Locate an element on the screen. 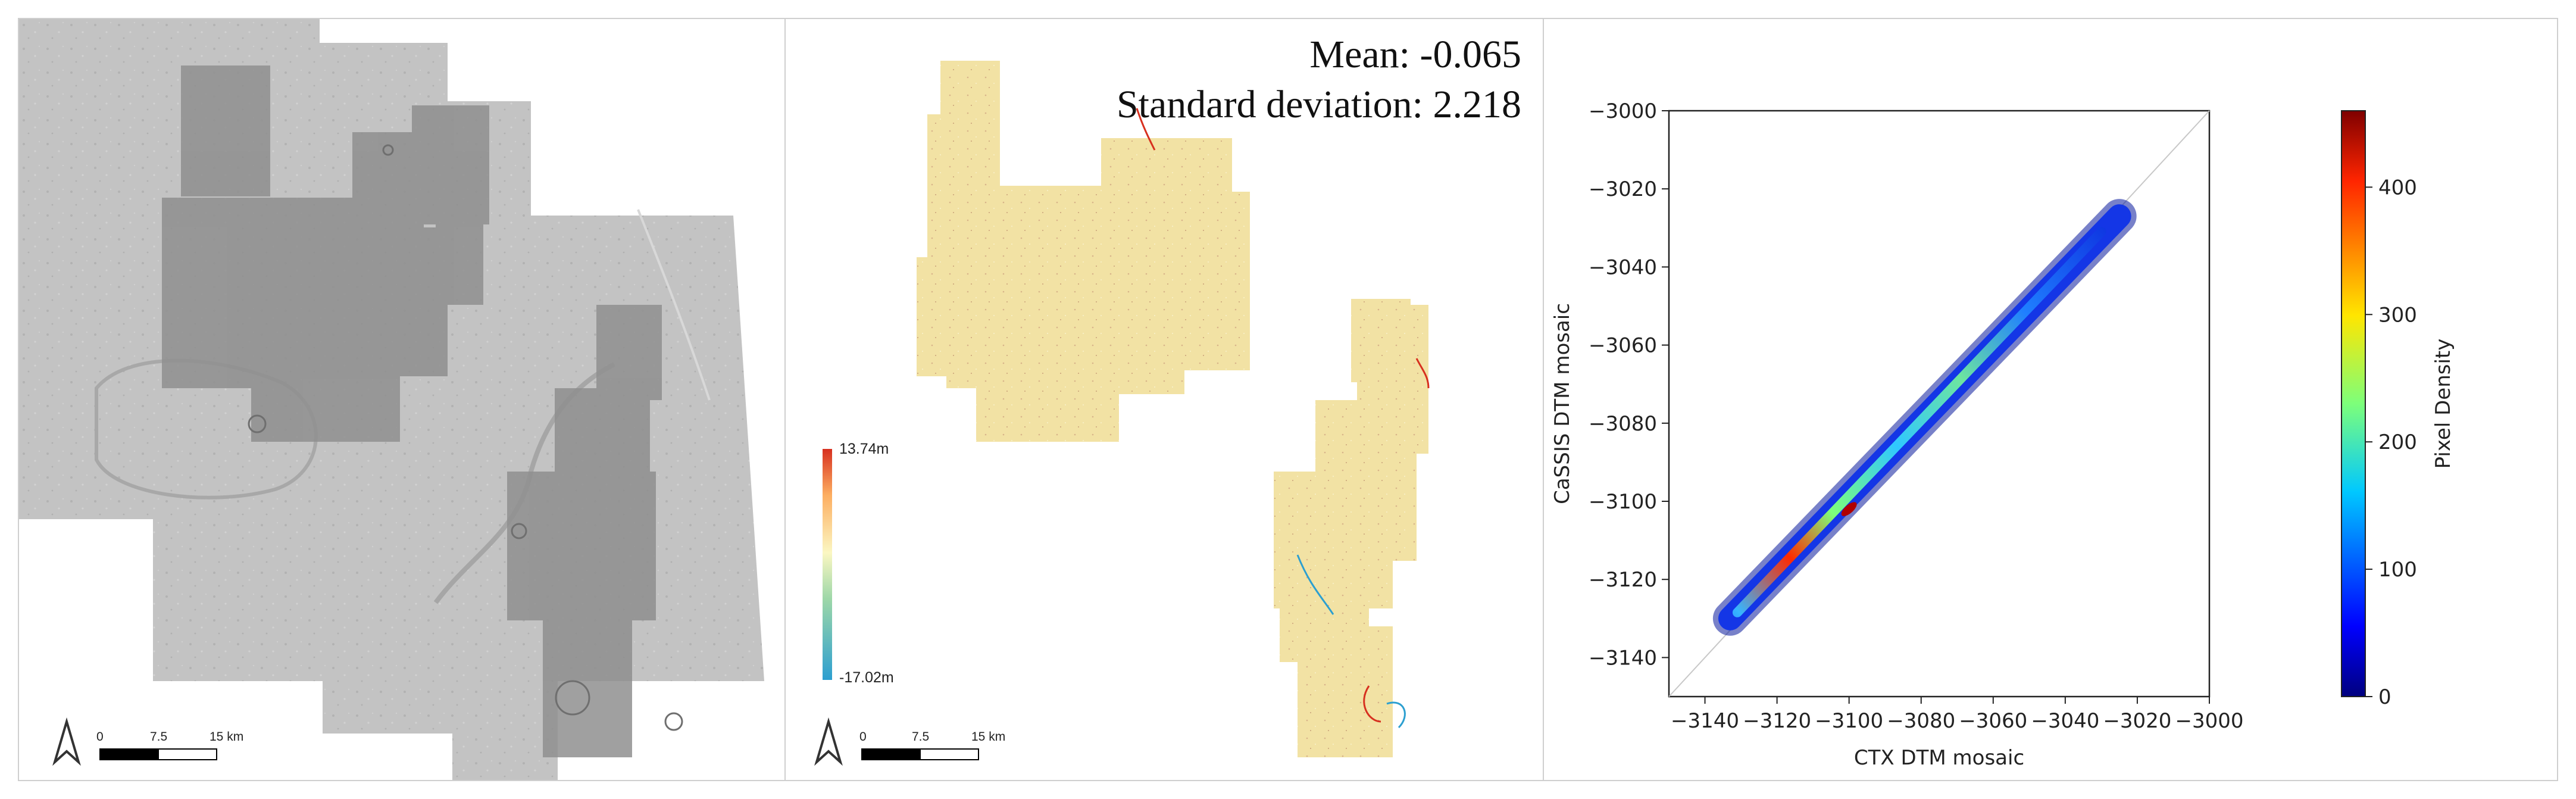 The width and height of the screenshot is (2576, 799). colorbar-title: Pixel Density is located at coordinates (2443, 404).